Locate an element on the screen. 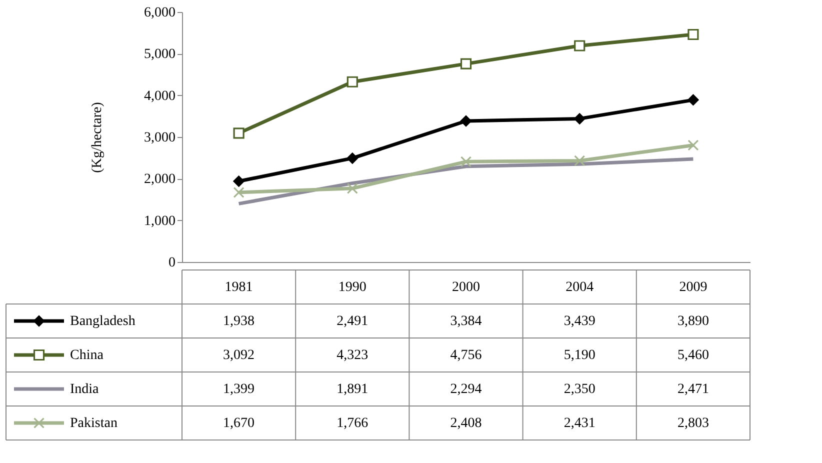  y-tick-label: 0 is located at coordinates (172, 263).